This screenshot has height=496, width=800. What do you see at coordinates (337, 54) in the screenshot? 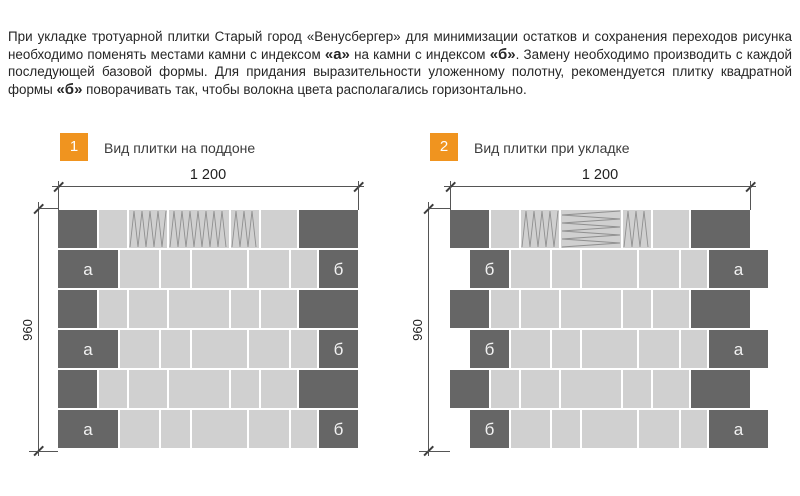
I see `index-letter-emphasis: «а»` at bounding box center [337, 54].